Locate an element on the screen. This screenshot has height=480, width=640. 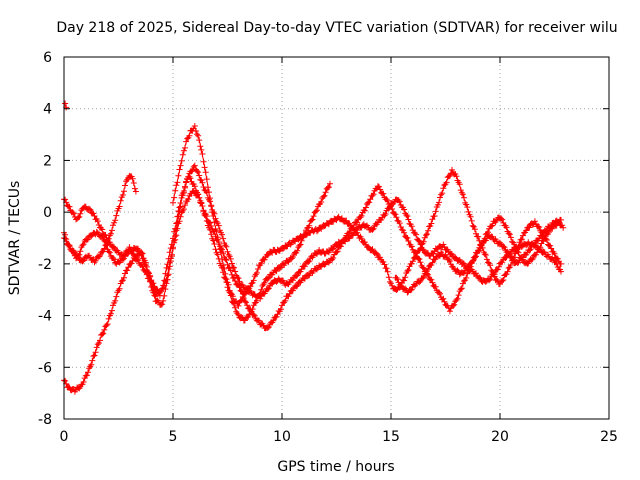
x-tick-label: 15 is located at coordinates (391, 437).